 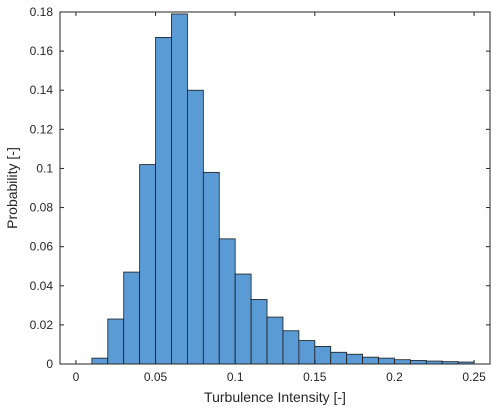 What do you see at coordinates (474, 377) in the screenshot?
I see `x-tick-label: 0.25` at bounding box center [474, 377].